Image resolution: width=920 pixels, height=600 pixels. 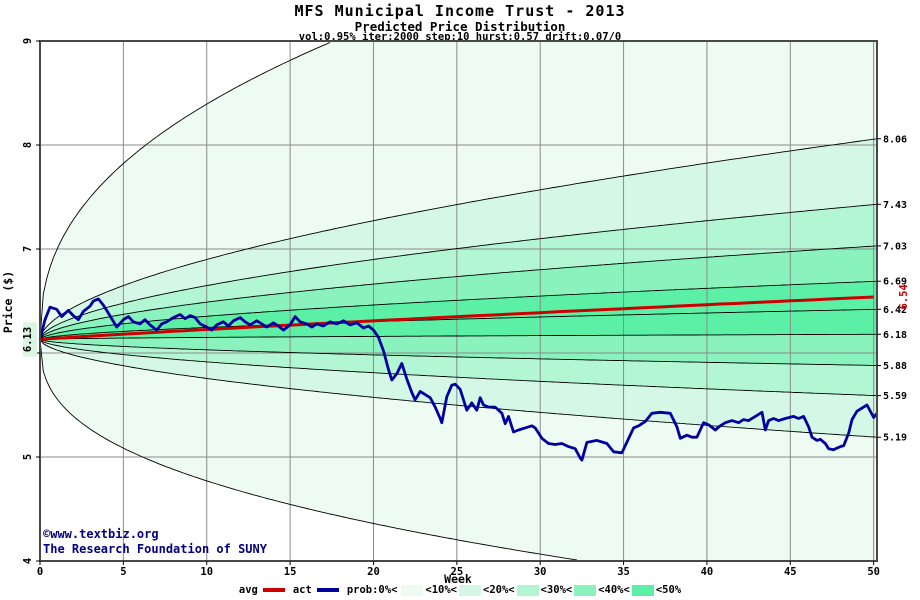 What do you see at coordinates (8, 302) in the screenshot?
I see `y-axis-title: Price ($)` at bounding box center [8, 302].